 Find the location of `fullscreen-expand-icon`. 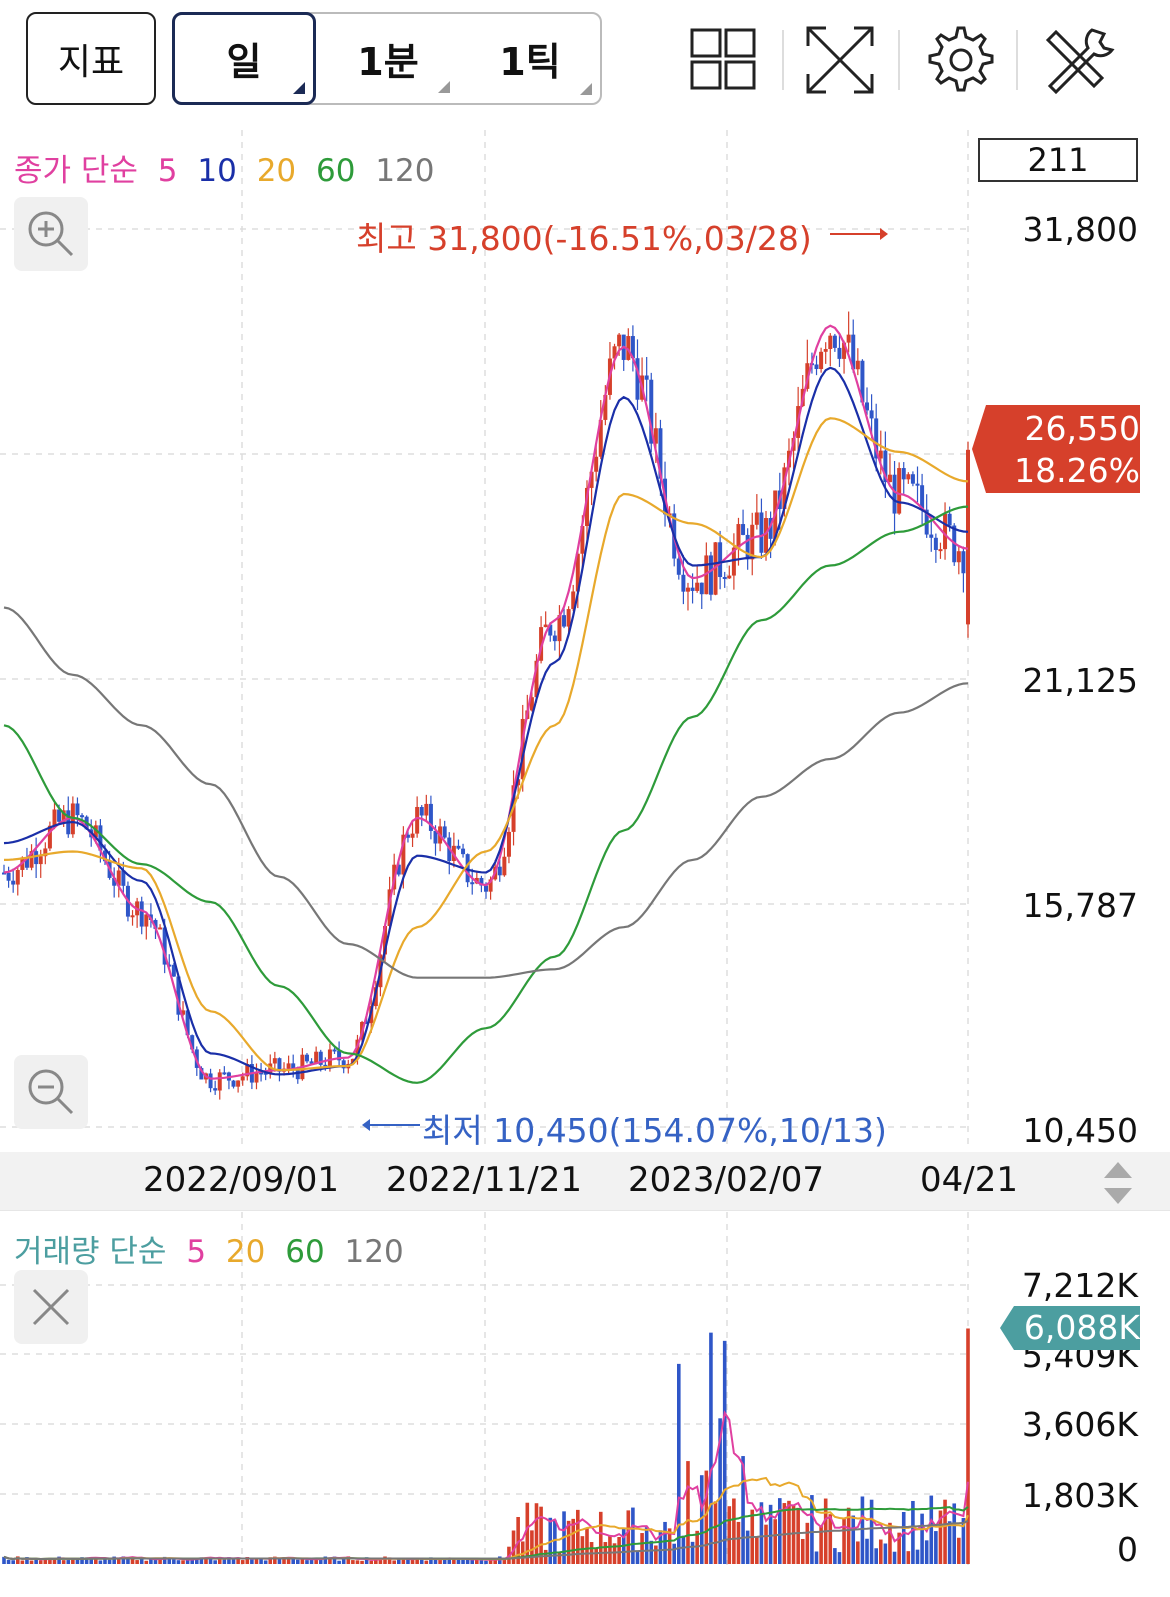

fullscreen-expand-icon is located at coordinates (840, 60).